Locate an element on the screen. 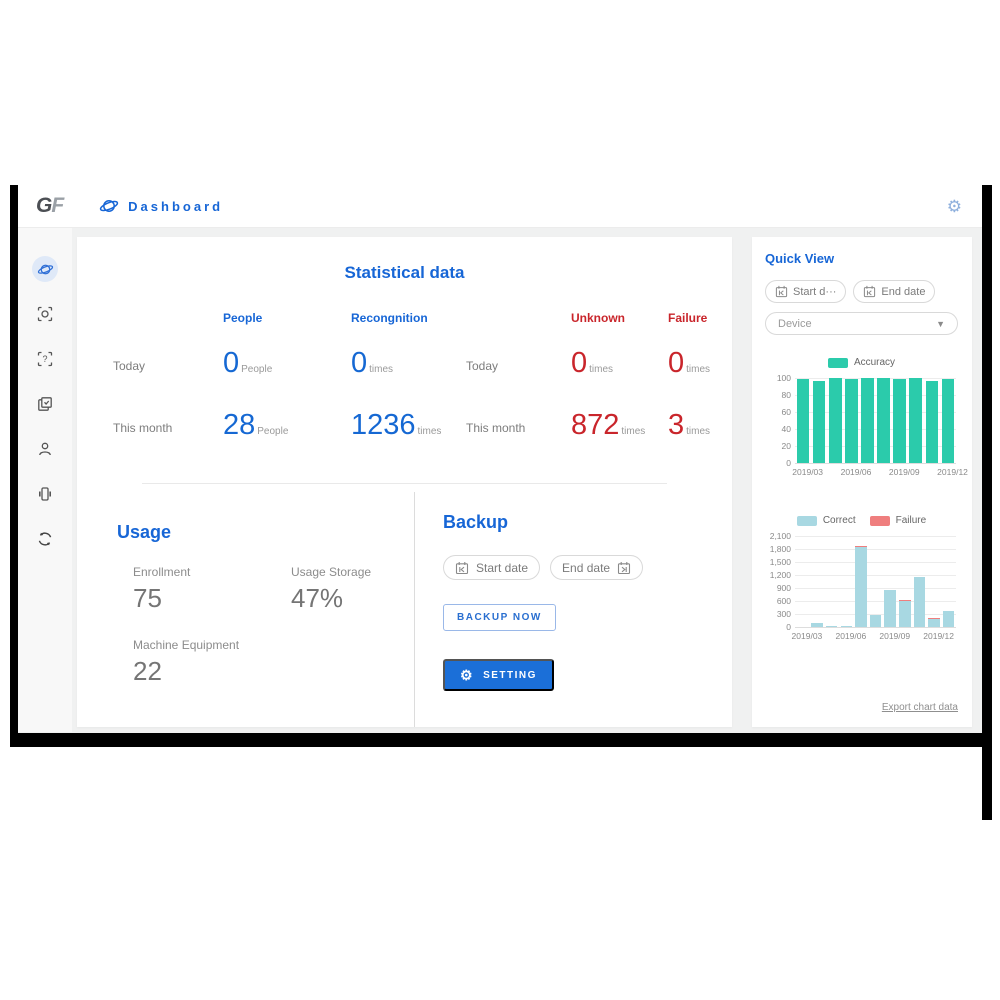 The height and width of the screenshot is (1000, 1000). backup-start-date-input: Start date is located at coordinates (492, 567).